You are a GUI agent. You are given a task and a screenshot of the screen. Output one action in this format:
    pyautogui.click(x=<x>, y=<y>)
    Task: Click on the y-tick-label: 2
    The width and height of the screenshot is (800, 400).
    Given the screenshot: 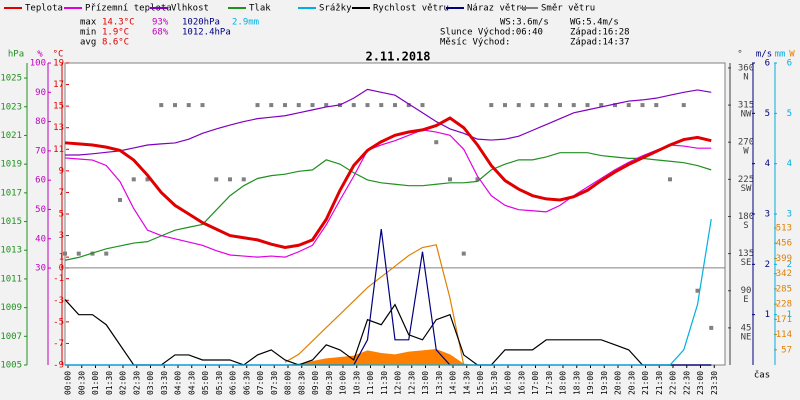 What is the action you would take?
    pyautogui.click(x=767, y=265)
    